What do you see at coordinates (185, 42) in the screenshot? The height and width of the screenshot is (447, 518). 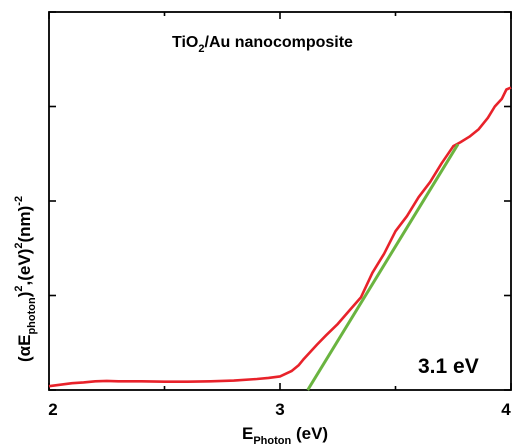 I see `chart-title-main: TiO` at bounding box center [185, 42].